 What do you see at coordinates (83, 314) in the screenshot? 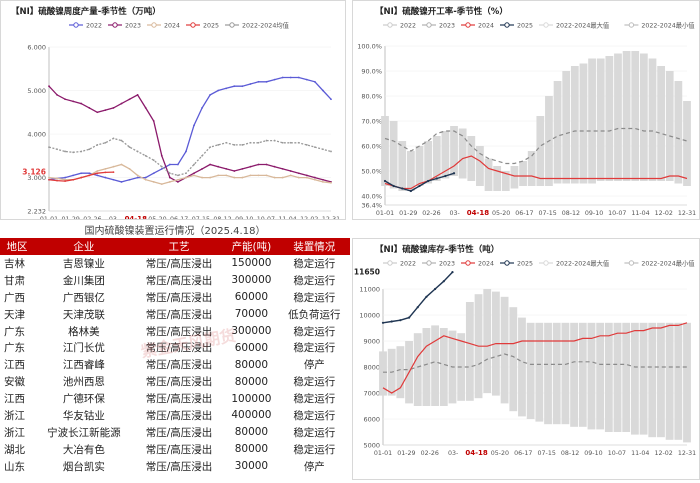
I see `table-cell: 天津茂联` at bounding box center [83, 314].